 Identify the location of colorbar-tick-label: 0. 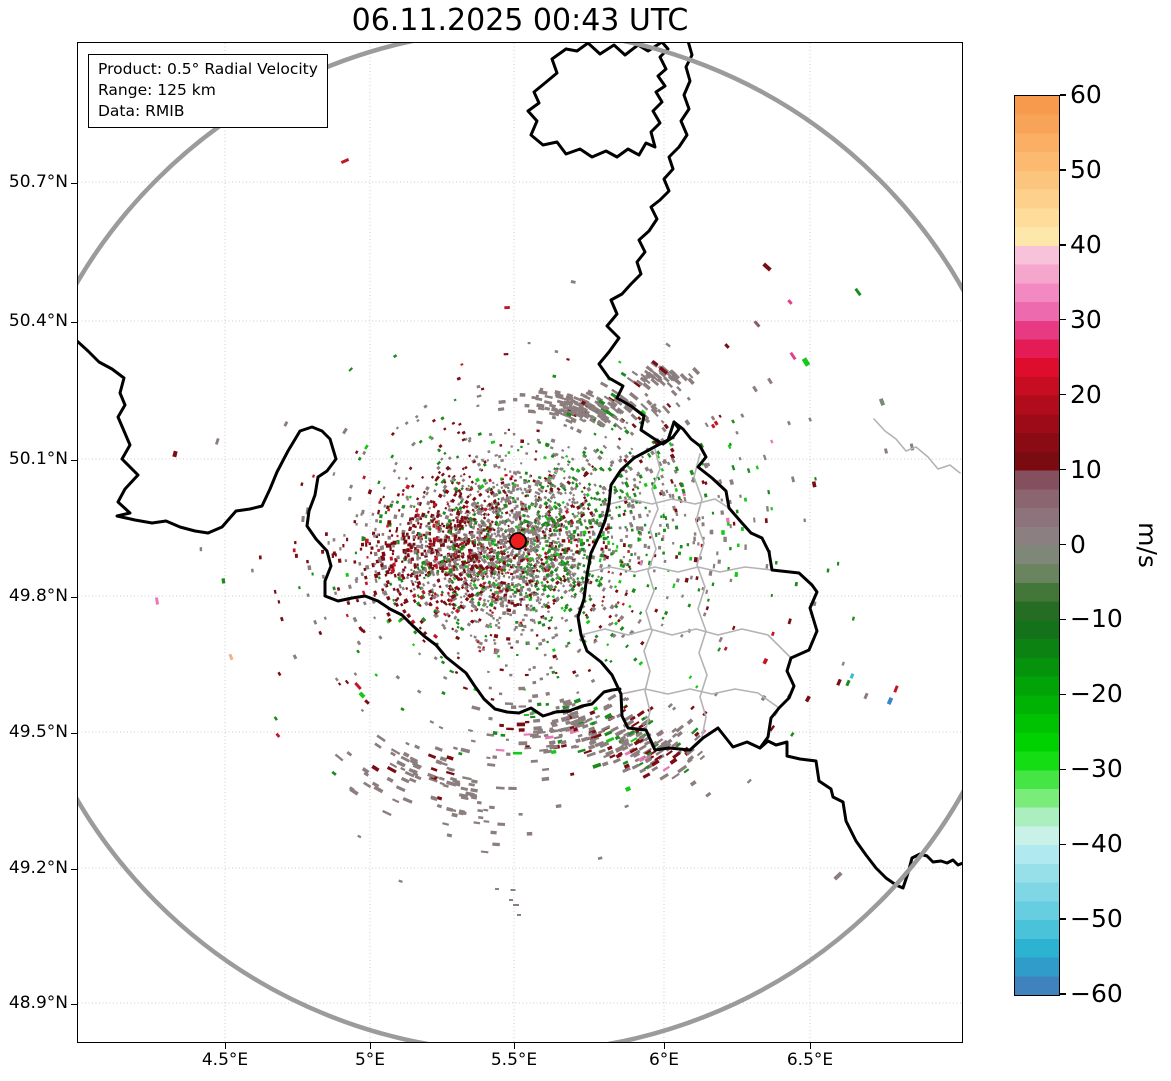
(1078, 544).